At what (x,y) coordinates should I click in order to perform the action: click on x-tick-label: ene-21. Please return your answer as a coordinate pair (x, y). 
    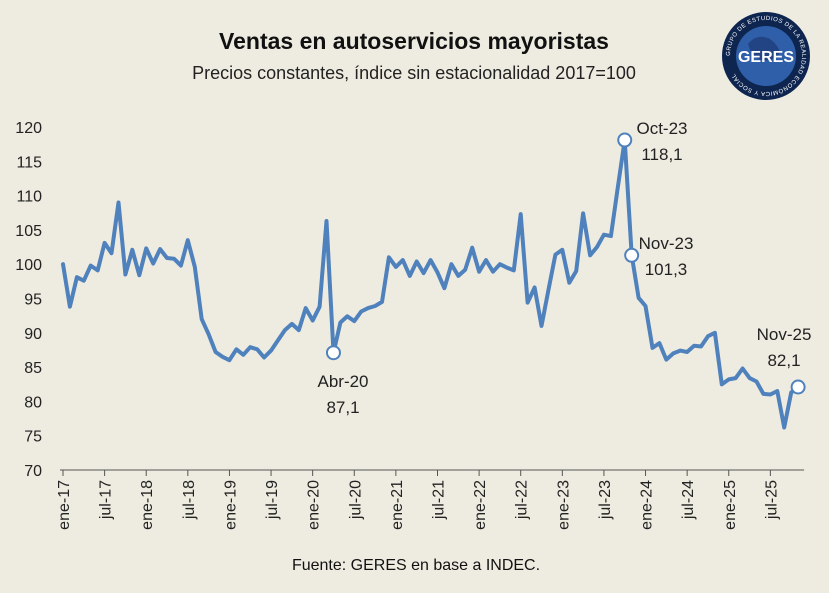
    Looking at the image, I should click on (397, 505).